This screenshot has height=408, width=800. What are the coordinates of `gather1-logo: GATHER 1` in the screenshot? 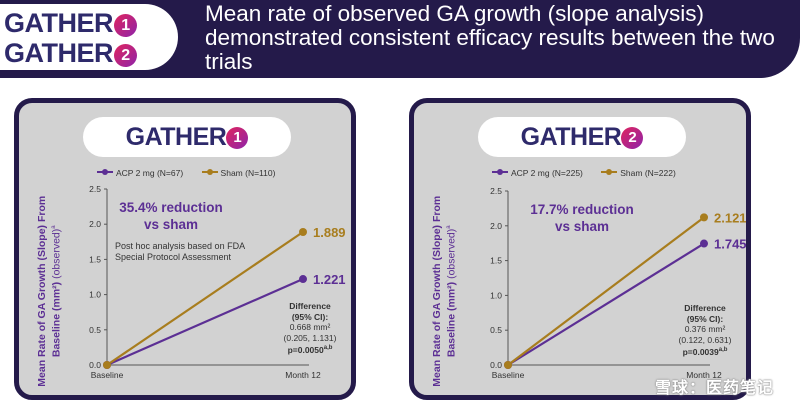 It's located at (70, 23).